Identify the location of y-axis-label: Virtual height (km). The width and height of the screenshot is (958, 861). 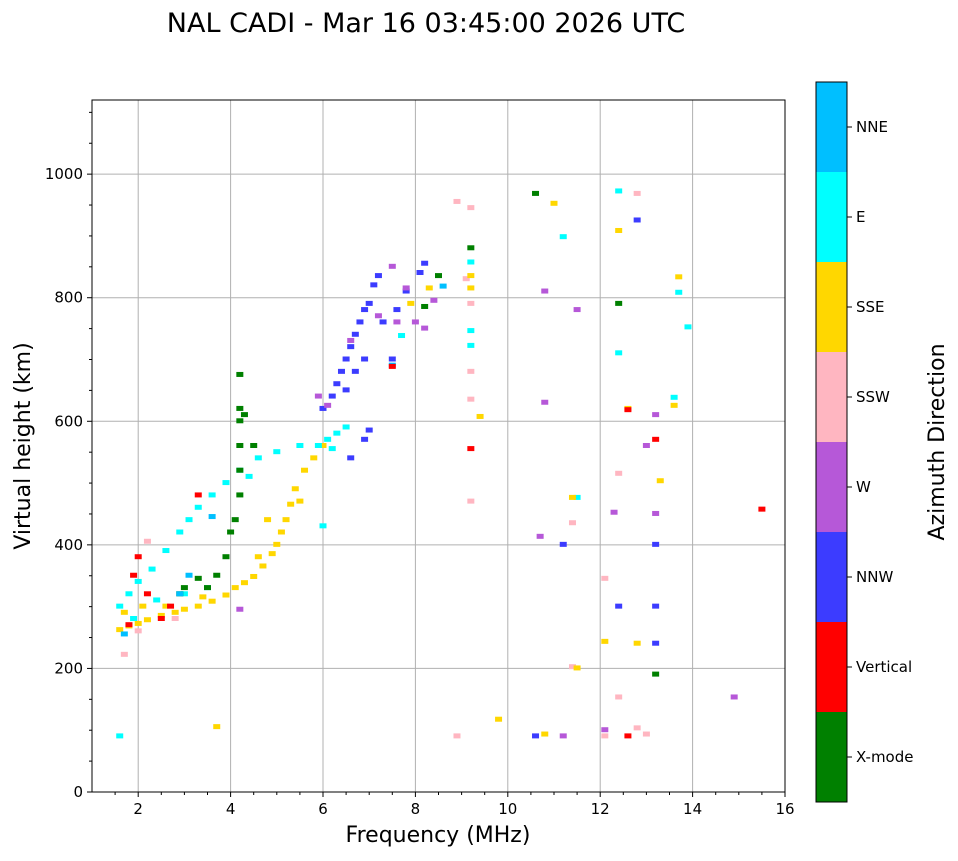
(23, 445).